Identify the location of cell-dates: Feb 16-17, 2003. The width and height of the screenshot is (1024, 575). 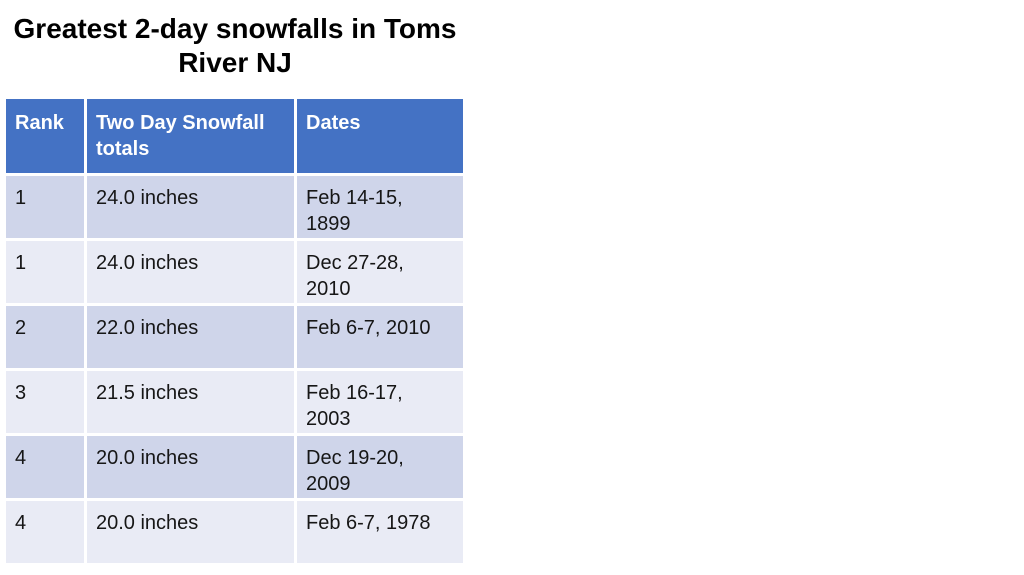
(380, 402).